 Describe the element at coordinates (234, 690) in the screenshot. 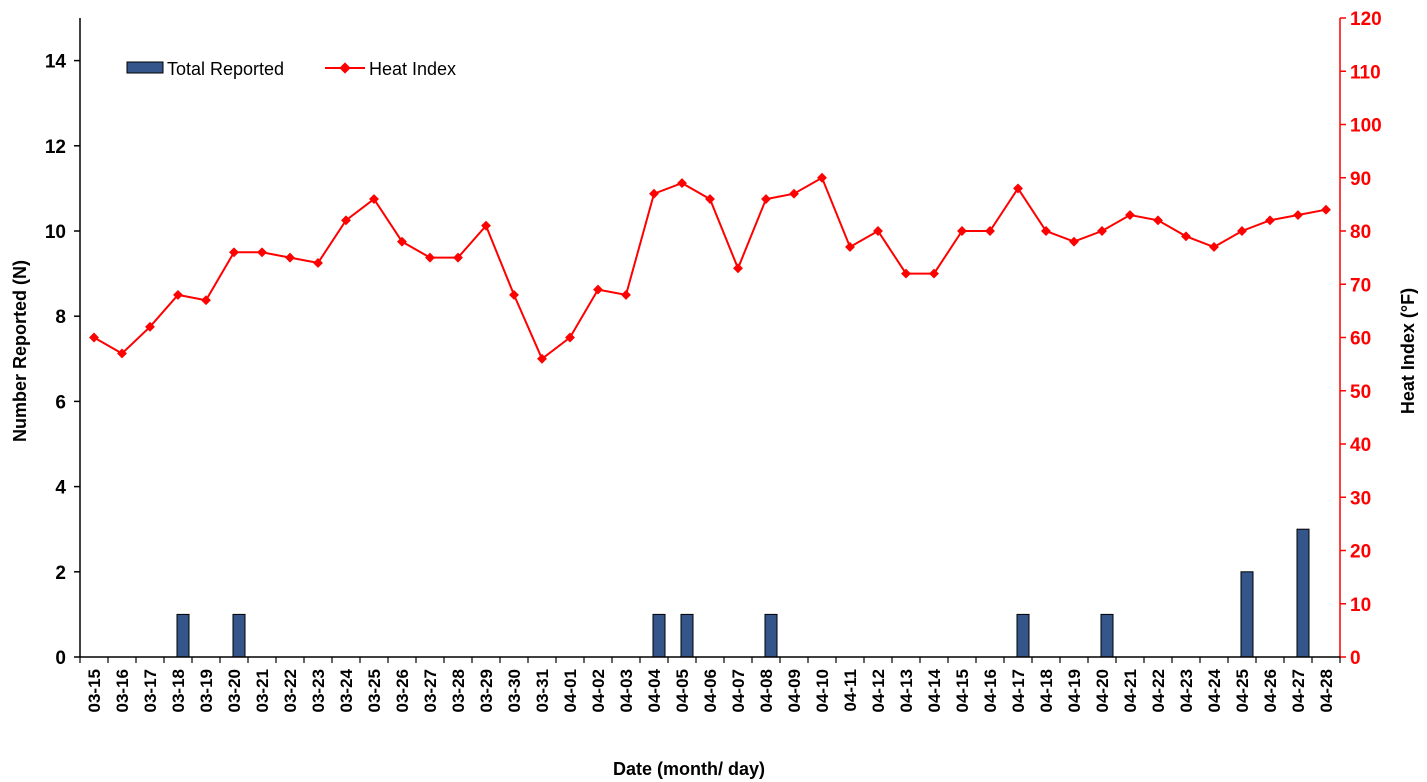

I see `x-tick-label: 03-20` at that location.